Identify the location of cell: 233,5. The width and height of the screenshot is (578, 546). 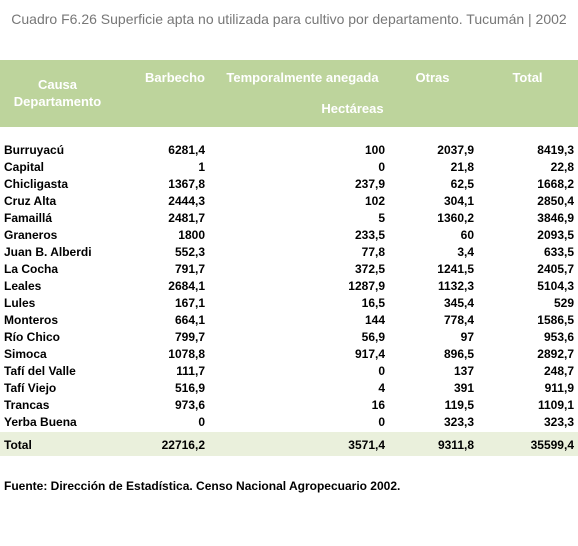
(369, 235).